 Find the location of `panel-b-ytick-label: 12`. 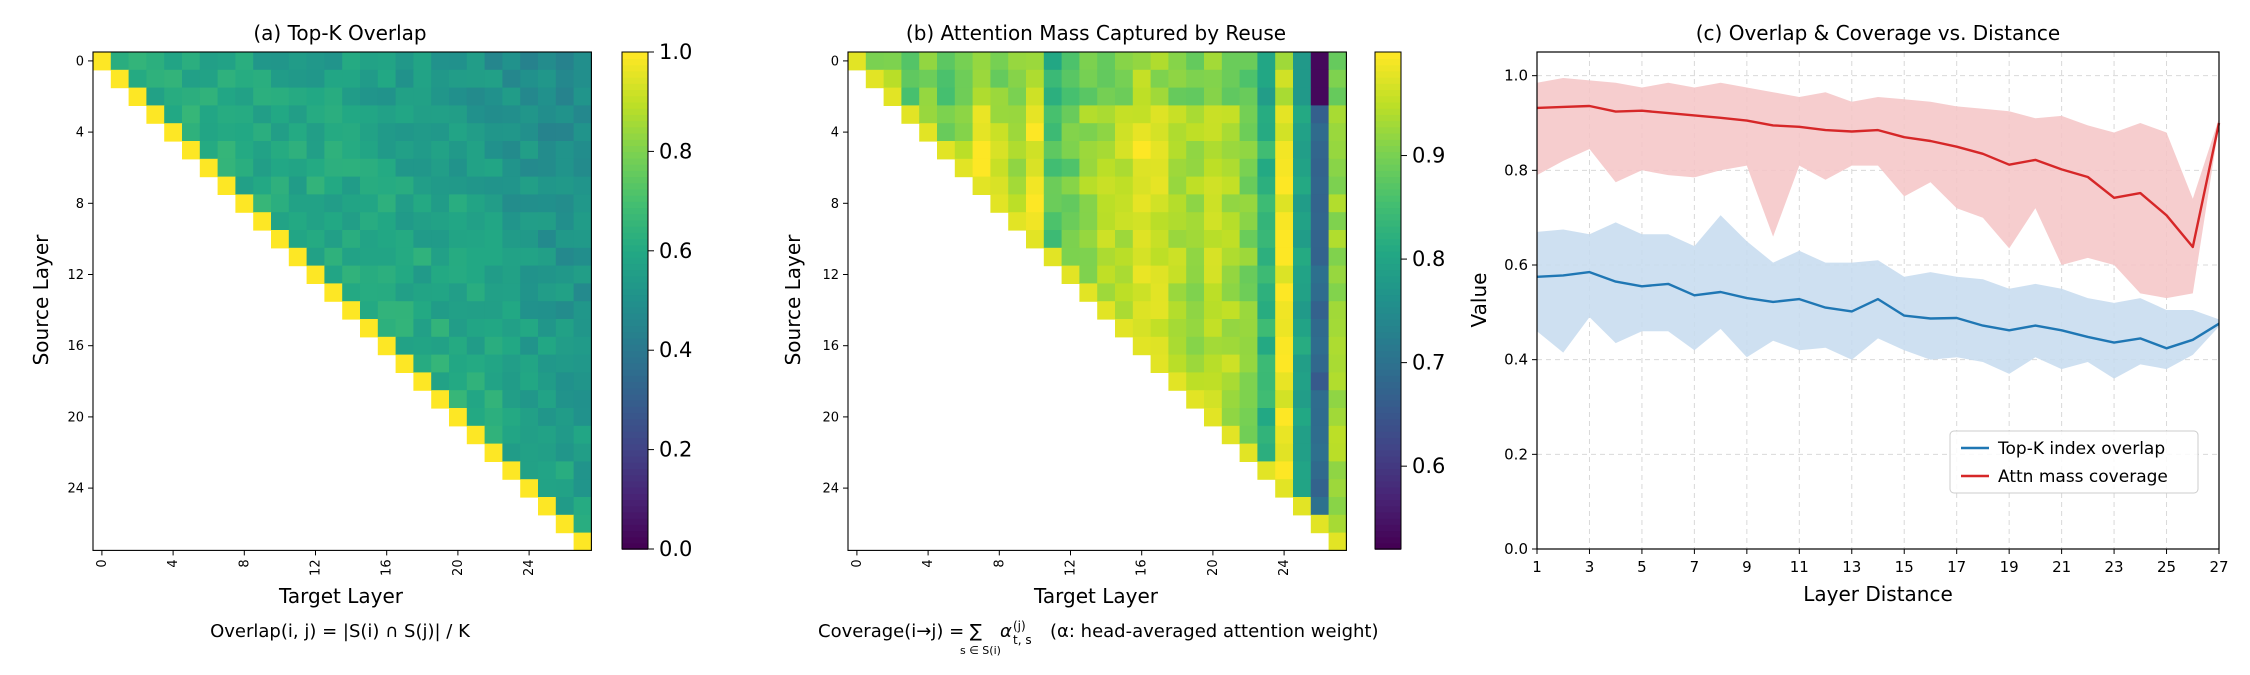

panel-b-ytick-label: 12 is located at coordinates (830, 275).